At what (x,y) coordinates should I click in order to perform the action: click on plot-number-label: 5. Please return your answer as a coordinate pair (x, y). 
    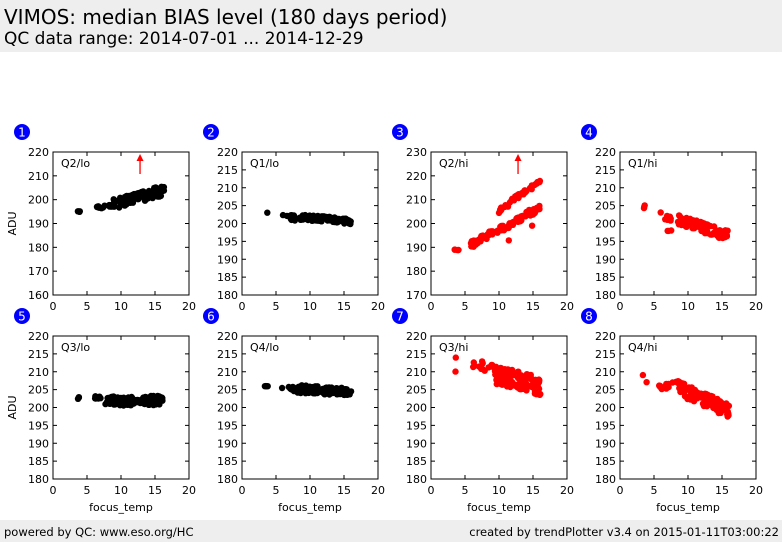
    Looking at the image, I should click on (22, 317).